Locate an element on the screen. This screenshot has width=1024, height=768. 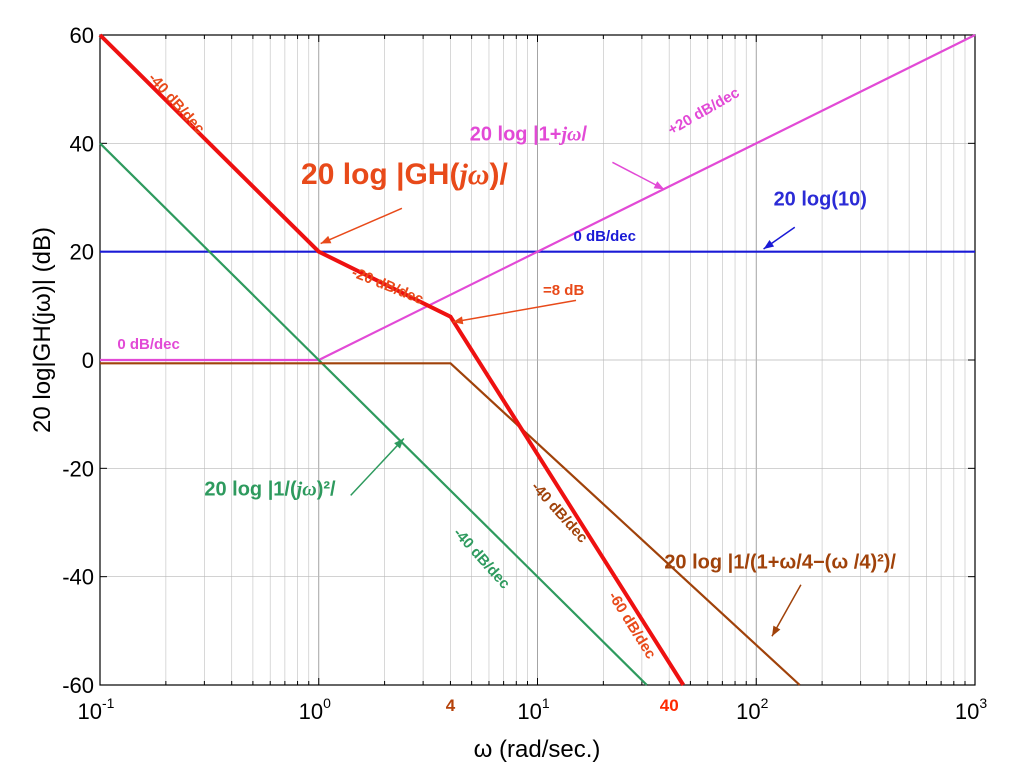
y-tick-label: -60 is located at coordinates (78, 685).